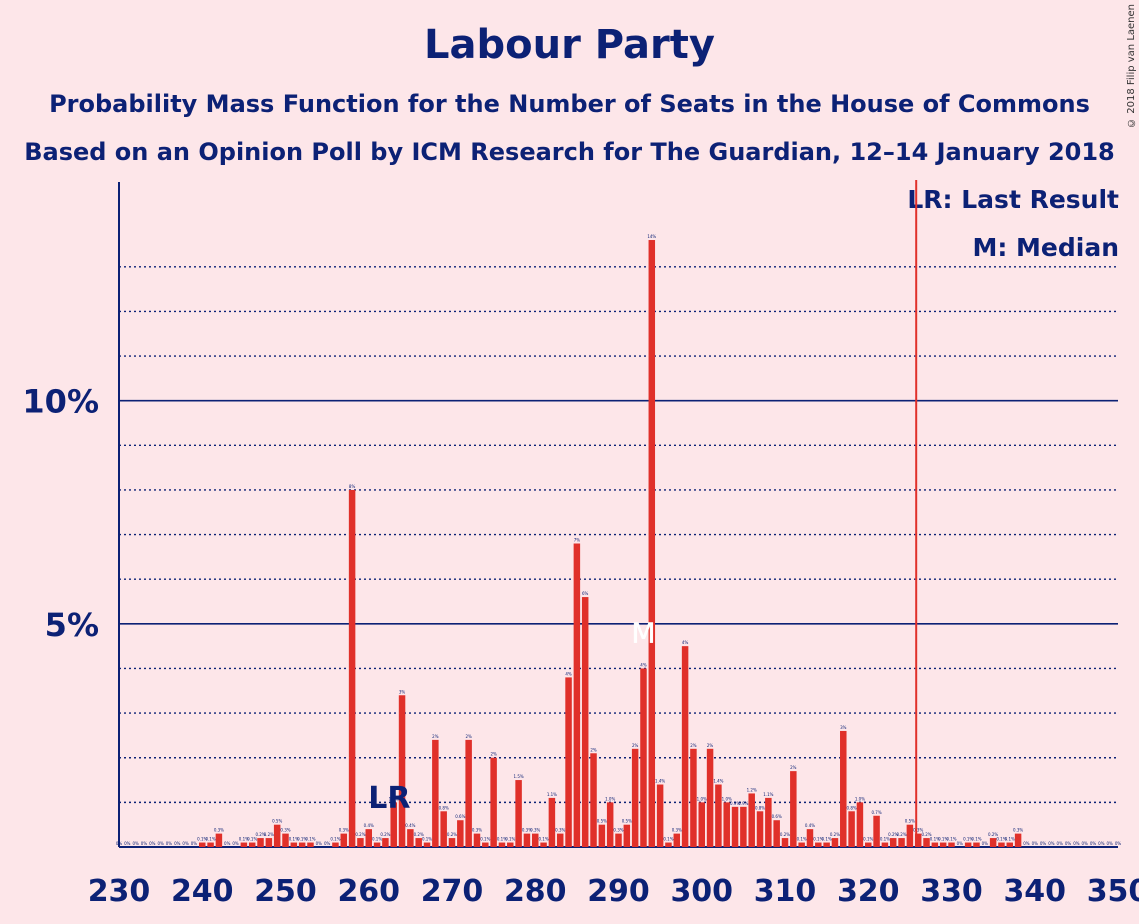  Describe the element at coordinates (202, 891) in the screenshot. I see `x-tick-label: 240` at that location.